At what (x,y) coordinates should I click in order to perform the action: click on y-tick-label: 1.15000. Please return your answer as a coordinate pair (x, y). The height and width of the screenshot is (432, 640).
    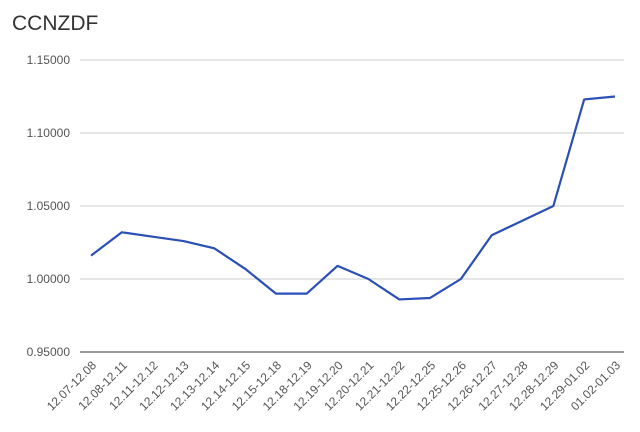
    Looking at the image, I should click on (49, 60).